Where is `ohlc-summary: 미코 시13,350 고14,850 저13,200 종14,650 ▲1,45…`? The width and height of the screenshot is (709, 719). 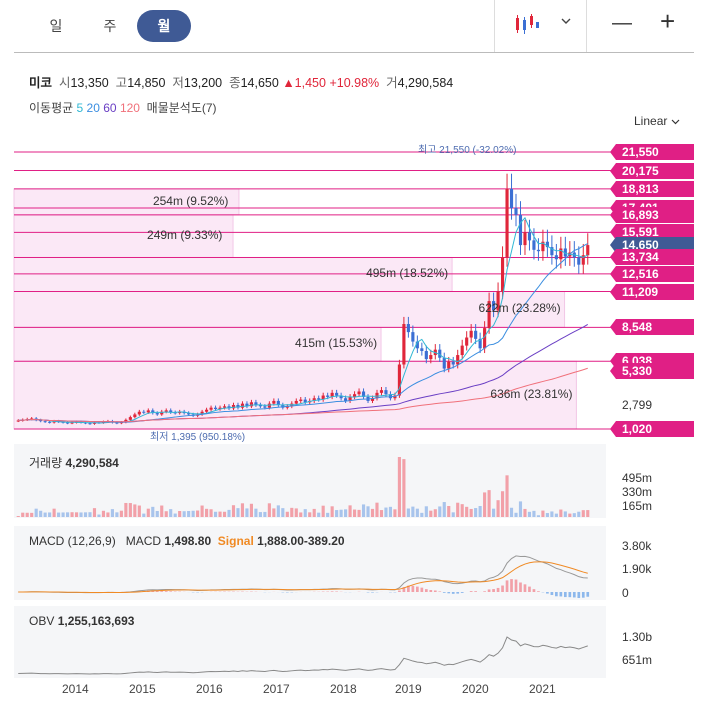 ohlc-summary: 미코 시13,350 고14,850 저13,200 종14,650 ▲1,45… is located at coordinates (241, 81).